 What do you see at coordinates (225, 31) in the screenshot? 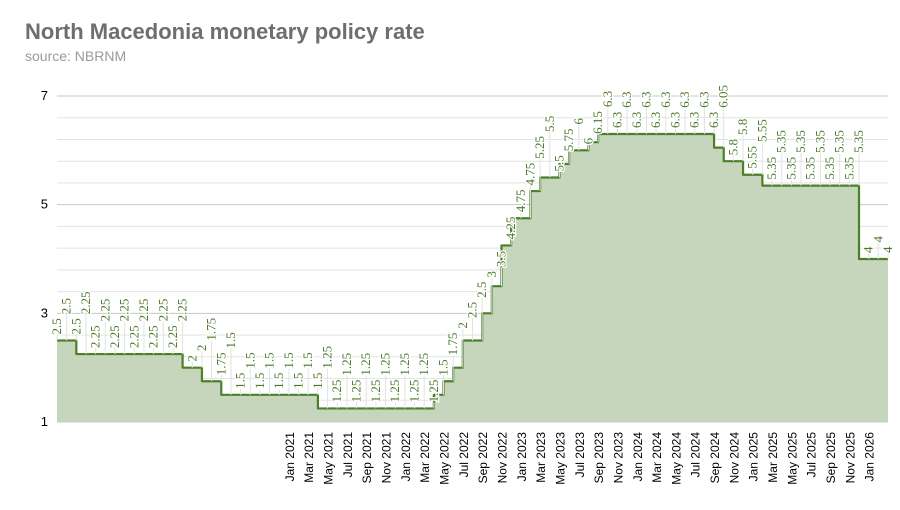
I see `chart-title: North Macedonia monetary policy rate` at bounding box center [225, 31].